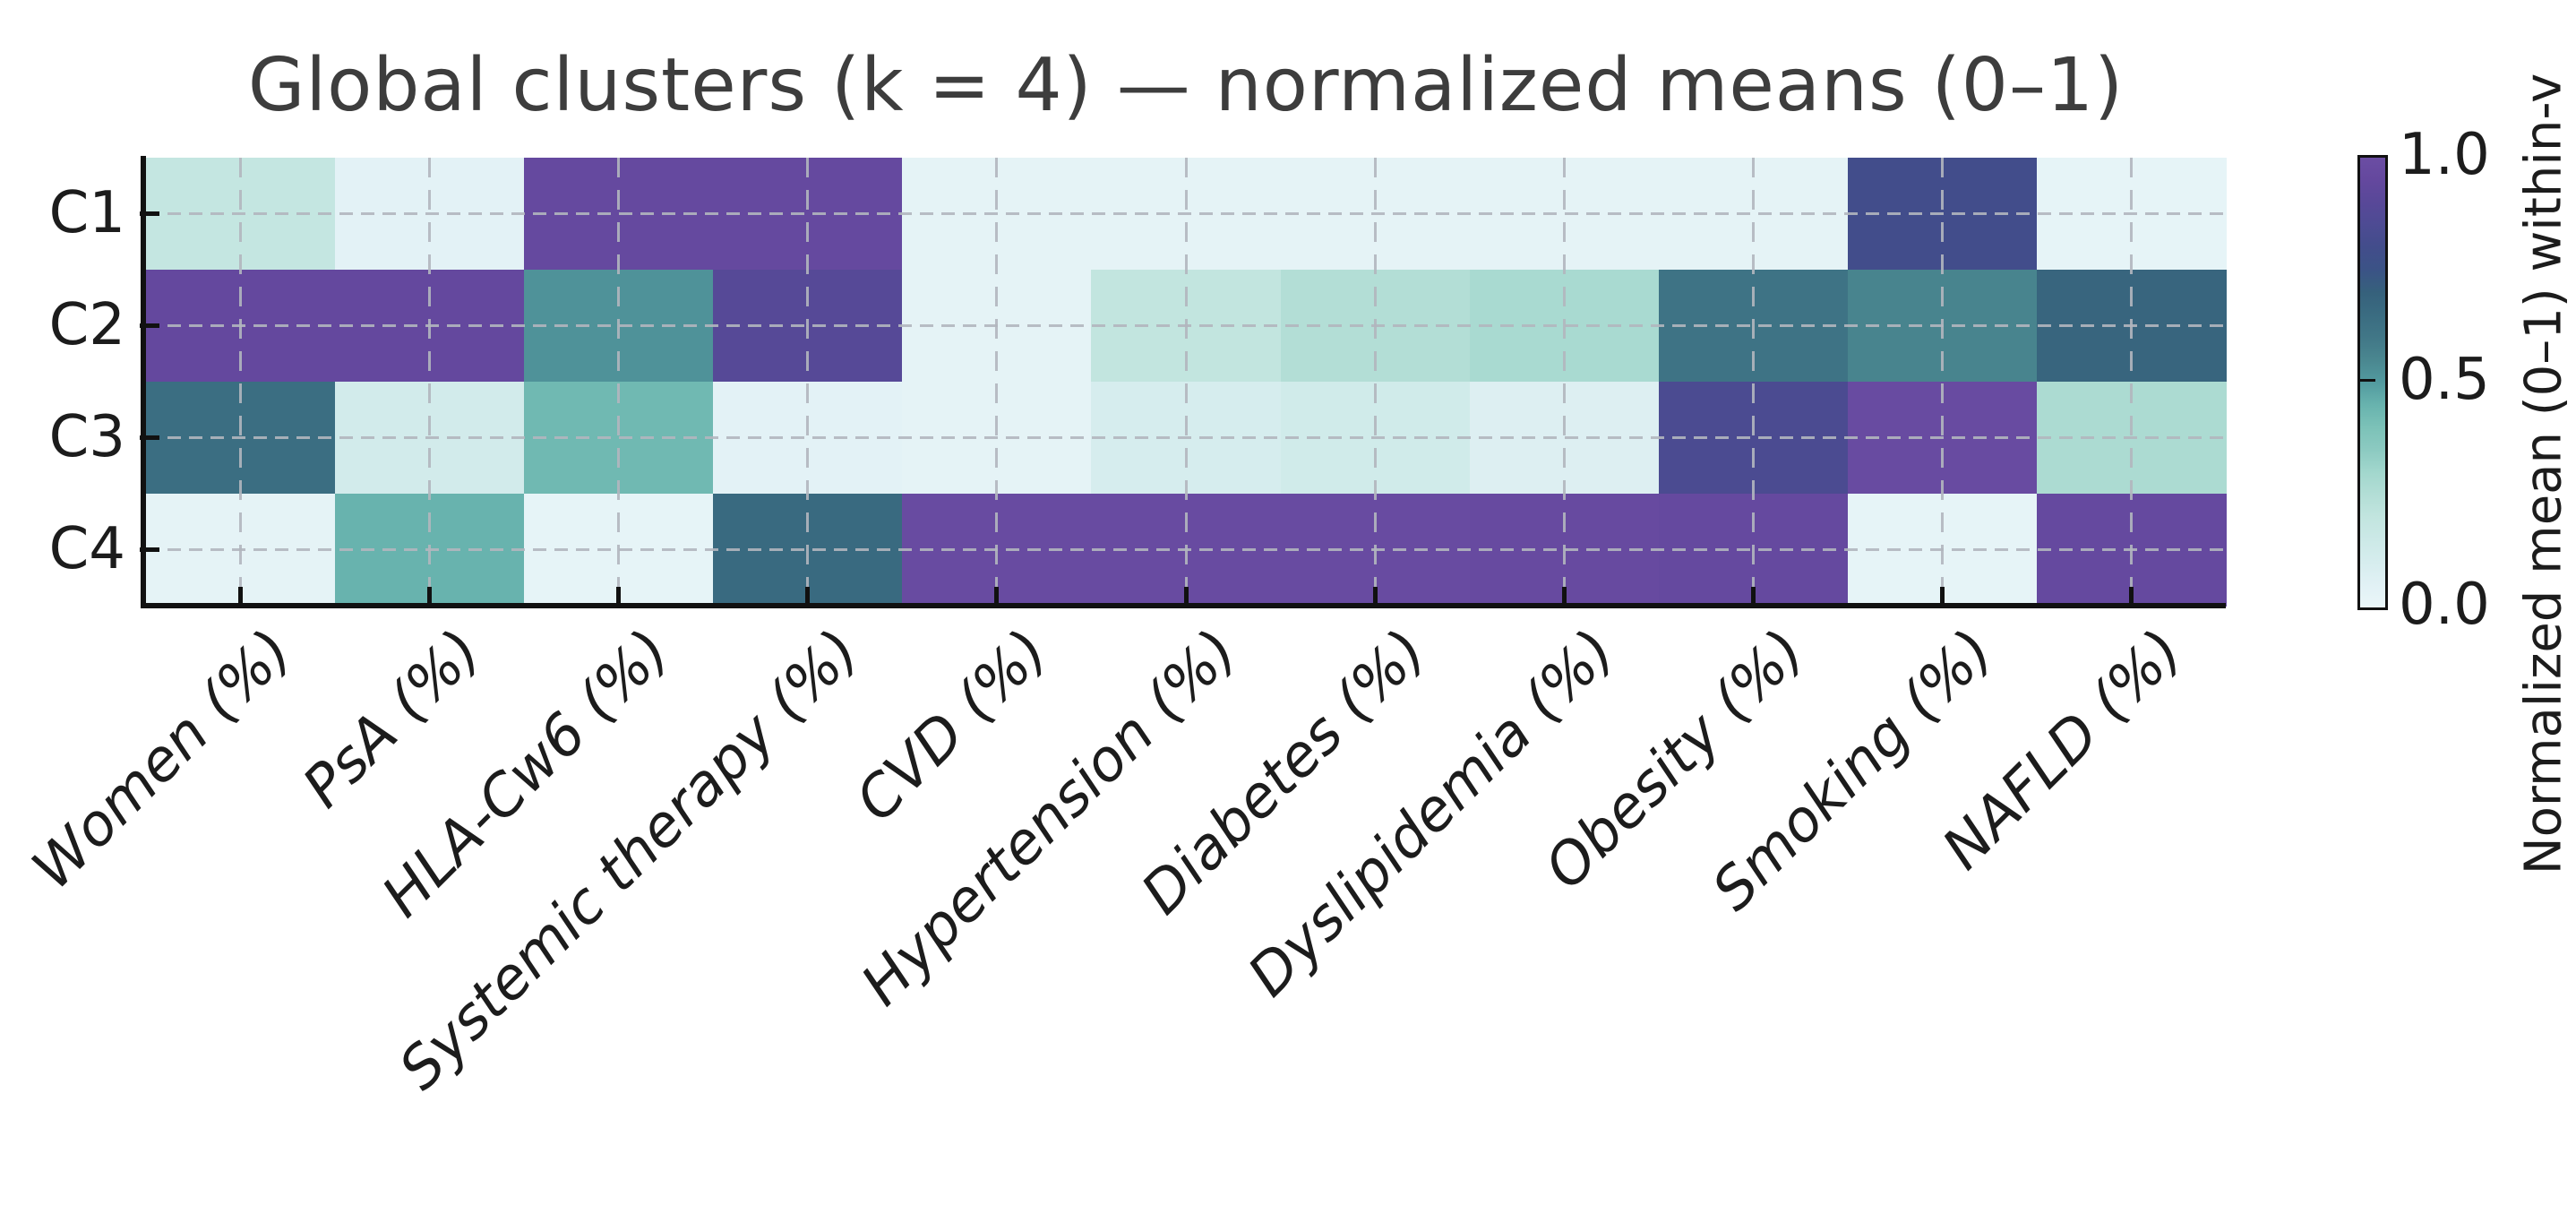 The width and height of the screenshot is (2576, 1214). Describe the element at coordinates (2543, 474) in the screenshot. I see `colorbar-axis-label: Normalized mean (0–1) within-v` at that location.